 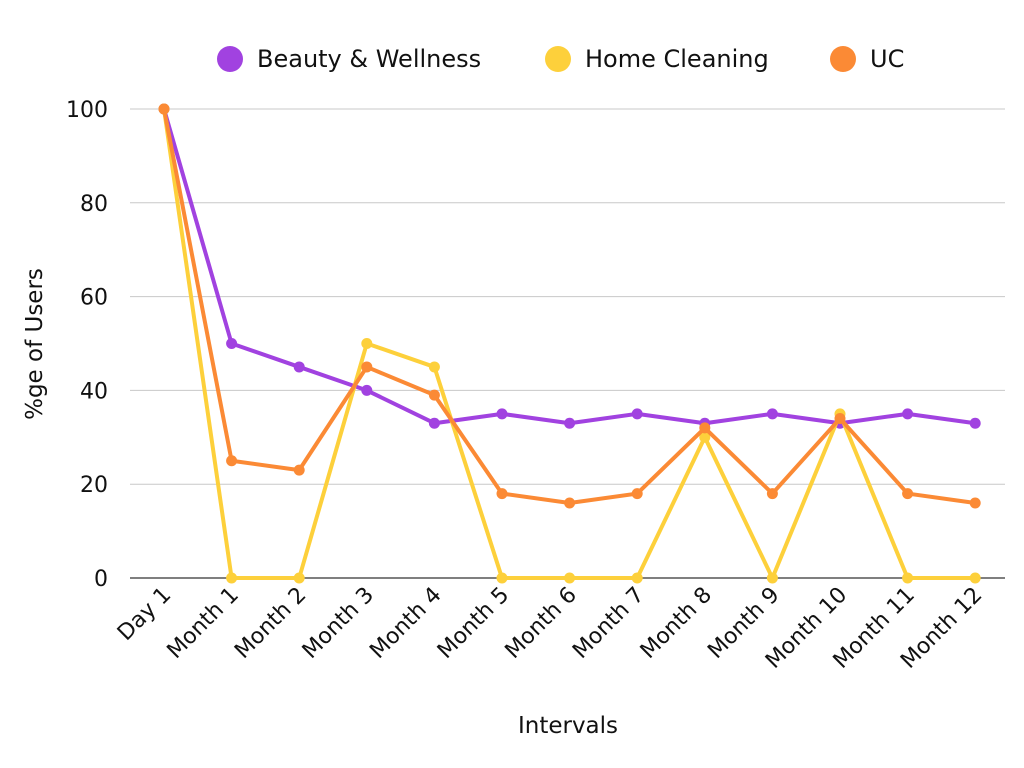 What do you see at coordinates (203, 623) in the screenshot?
I see `x-tick-label: Month 1` at bounding box center [203, 623].